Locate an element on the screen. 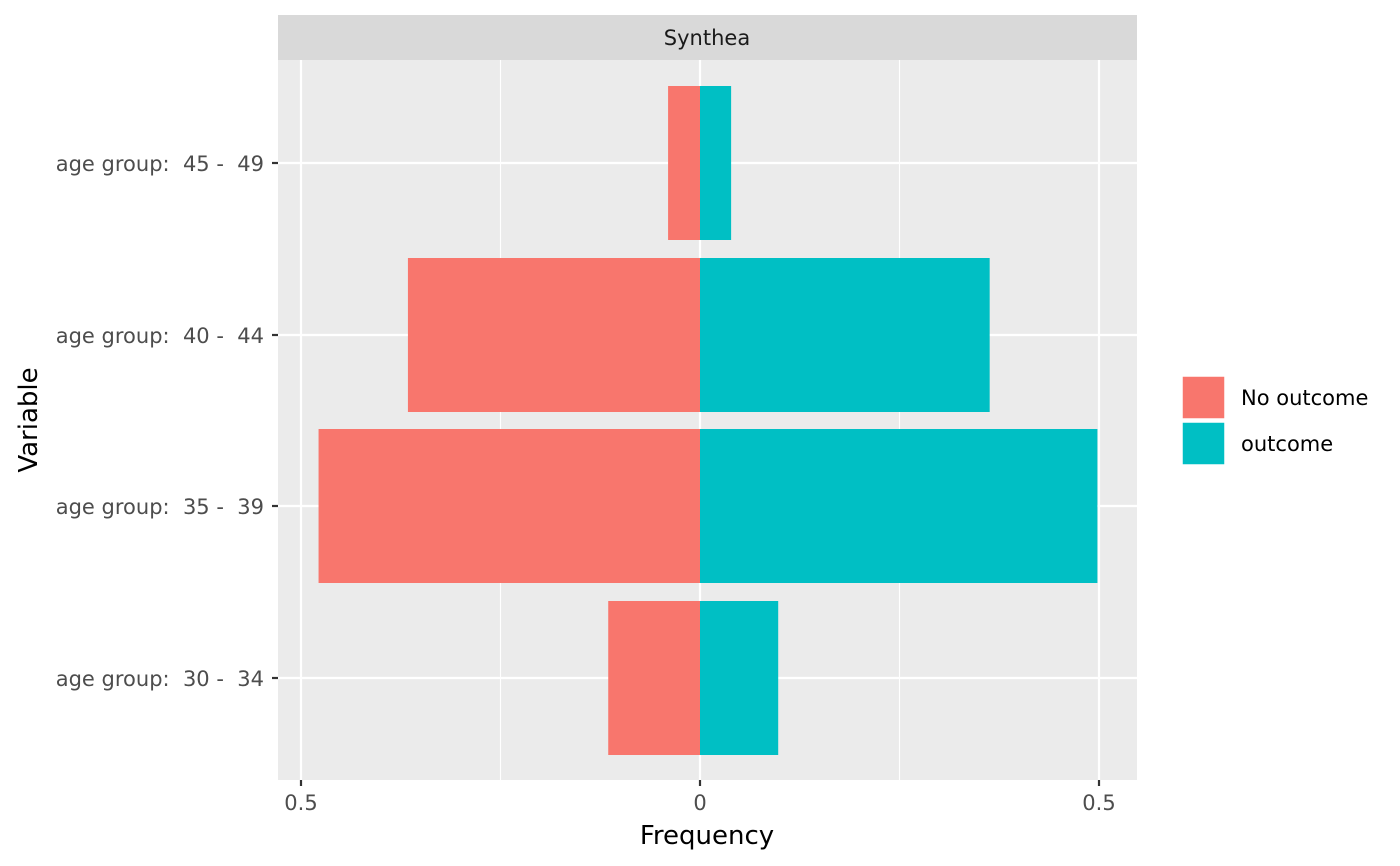  legend-label-no-outcome: No outcome is located at coordinates (1304, 398).